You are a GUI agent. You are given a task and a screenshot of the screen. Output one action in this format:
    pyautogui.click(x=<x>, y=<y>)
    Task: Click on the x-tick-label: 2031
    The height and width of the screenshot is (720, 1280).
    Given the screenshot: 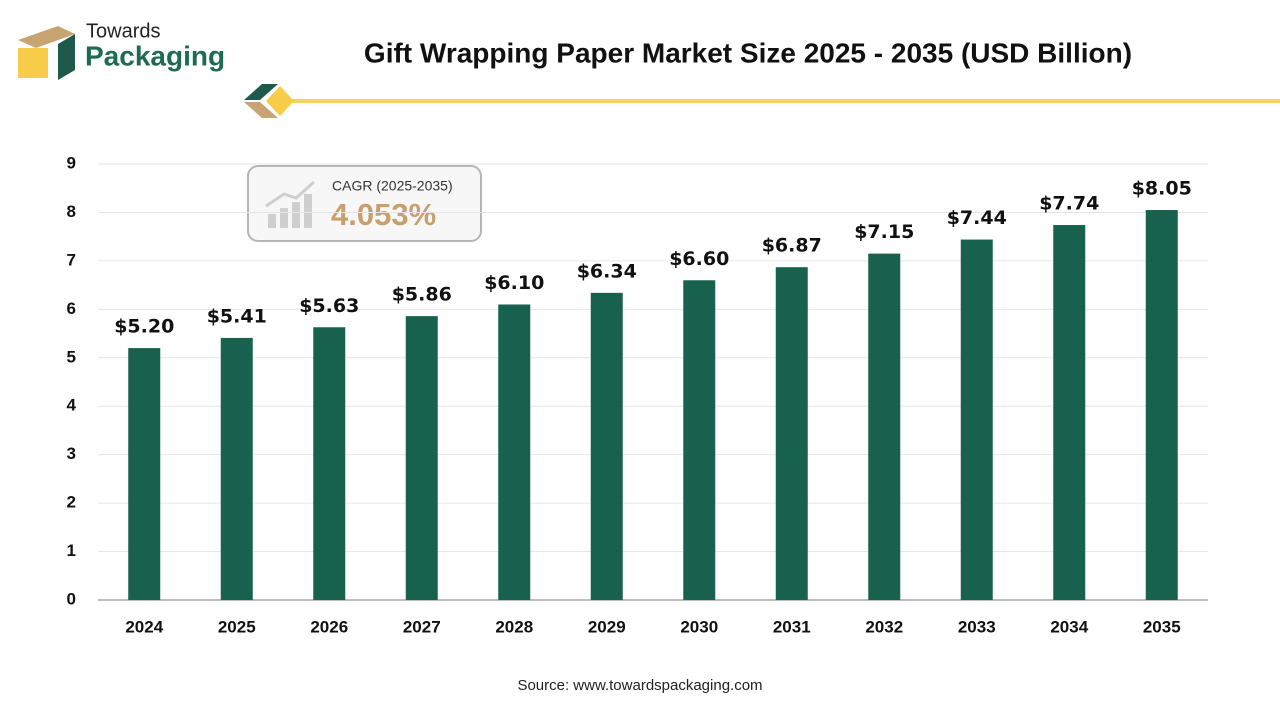 What is the action you would take?
    pyautogui.click(x=792, y=626)
    